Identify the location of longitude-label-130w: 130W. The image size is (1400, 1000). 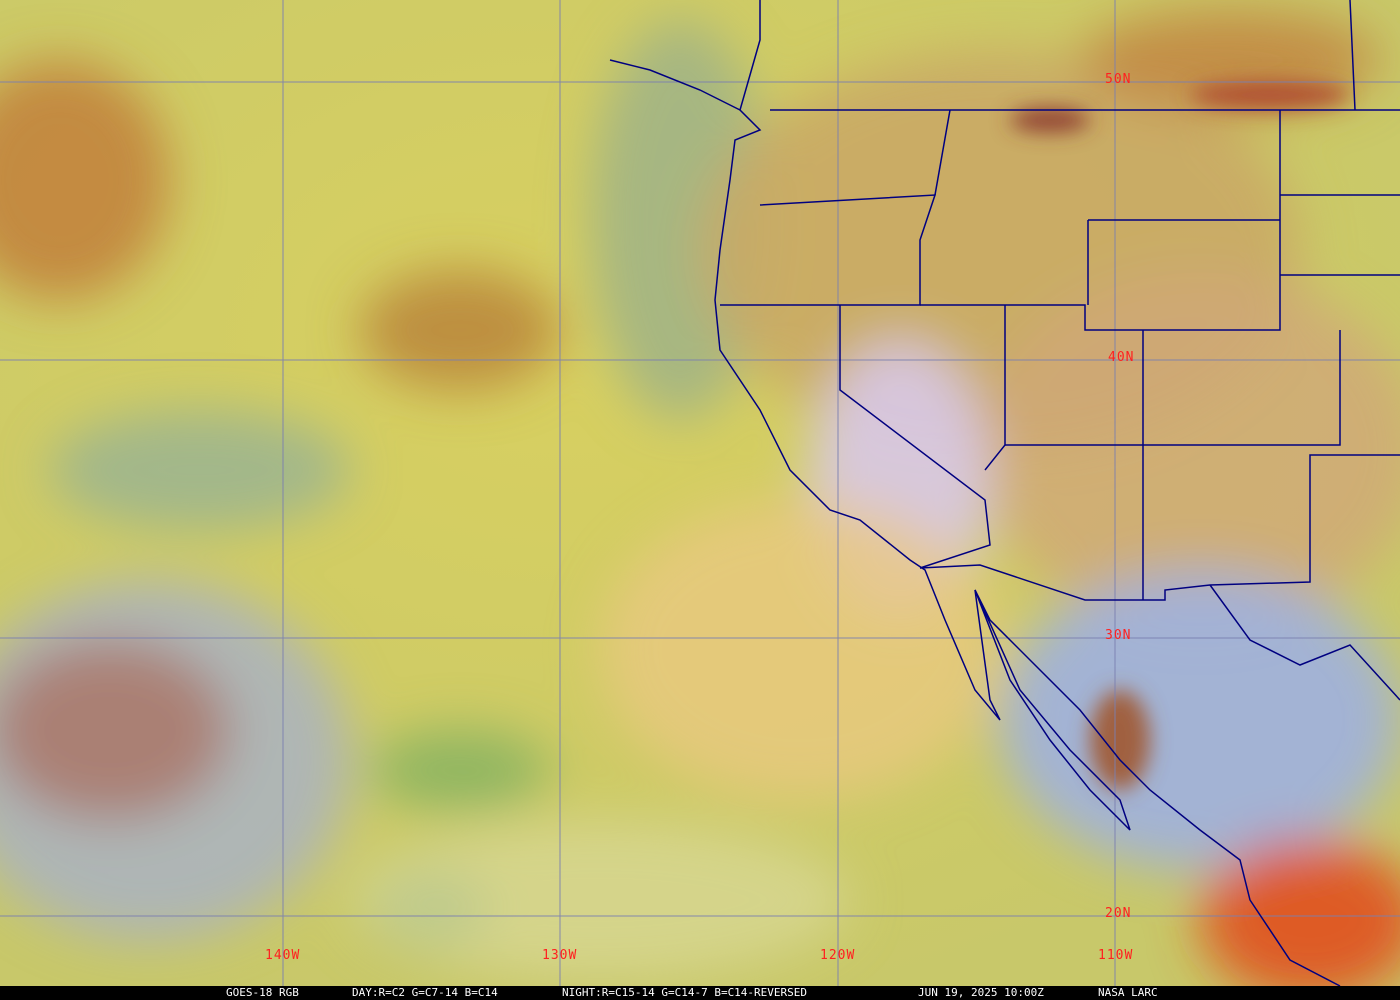
(560, 955).